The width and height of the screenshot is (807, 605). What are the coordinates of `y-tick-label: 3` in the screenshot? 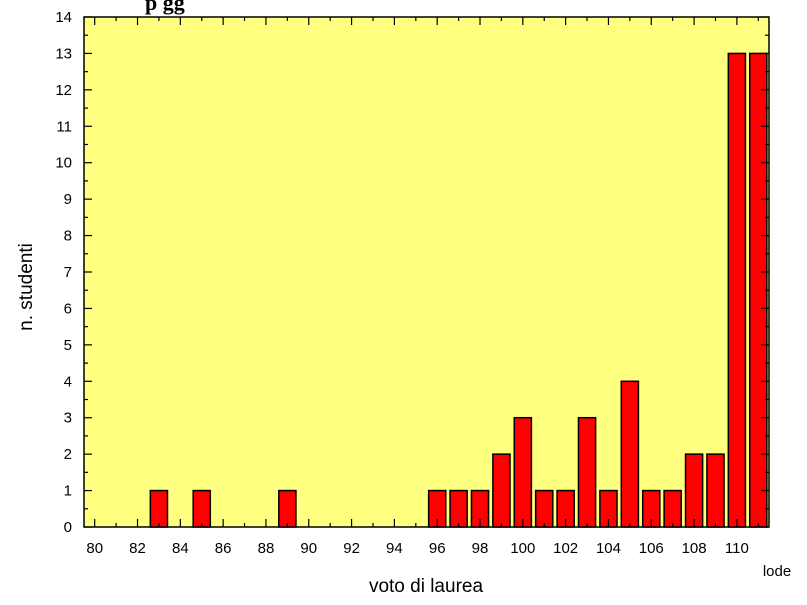 It's located at (68, 418).